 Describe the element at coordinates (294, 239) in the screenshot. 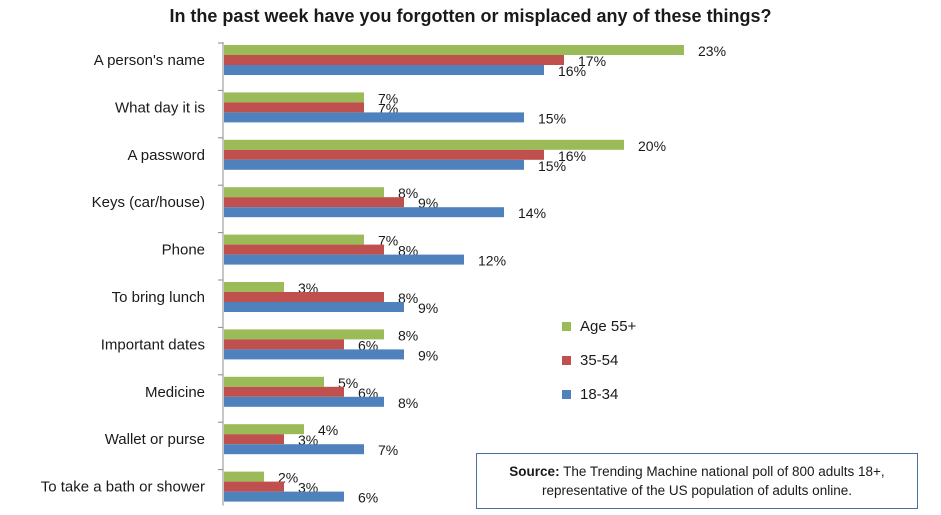

I see `bar-age-55-phone` at that location.